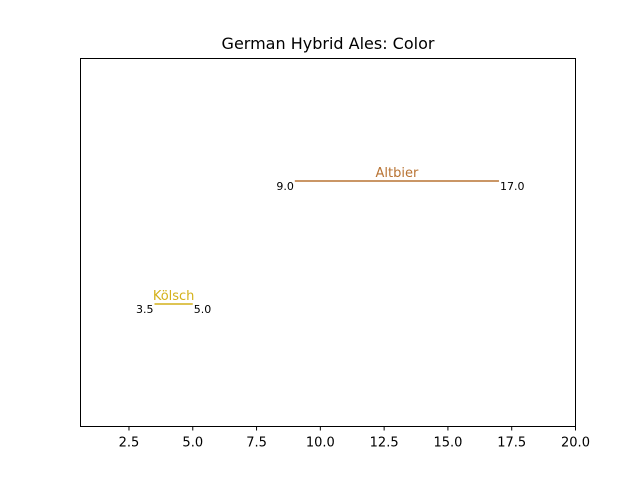  I want to click on x-tick-label: 2.5, so click(129, 443).